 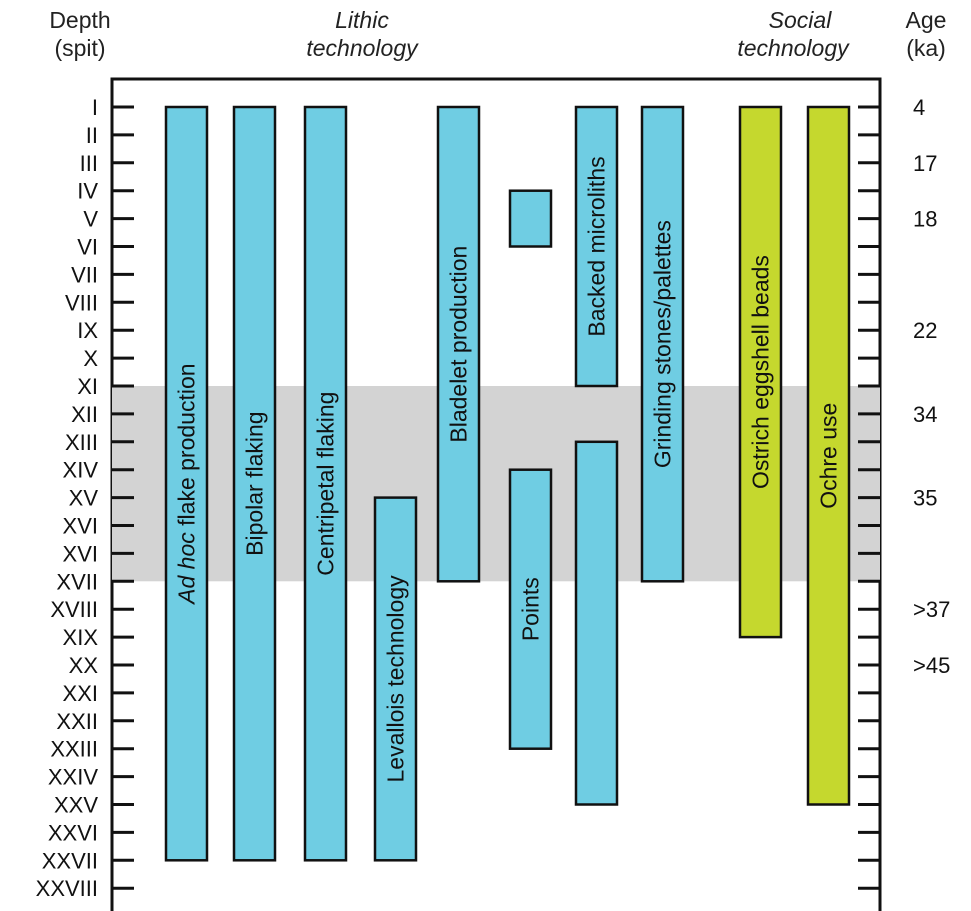 I want to click on spit-label: XXII, so click(x=77, y=721).